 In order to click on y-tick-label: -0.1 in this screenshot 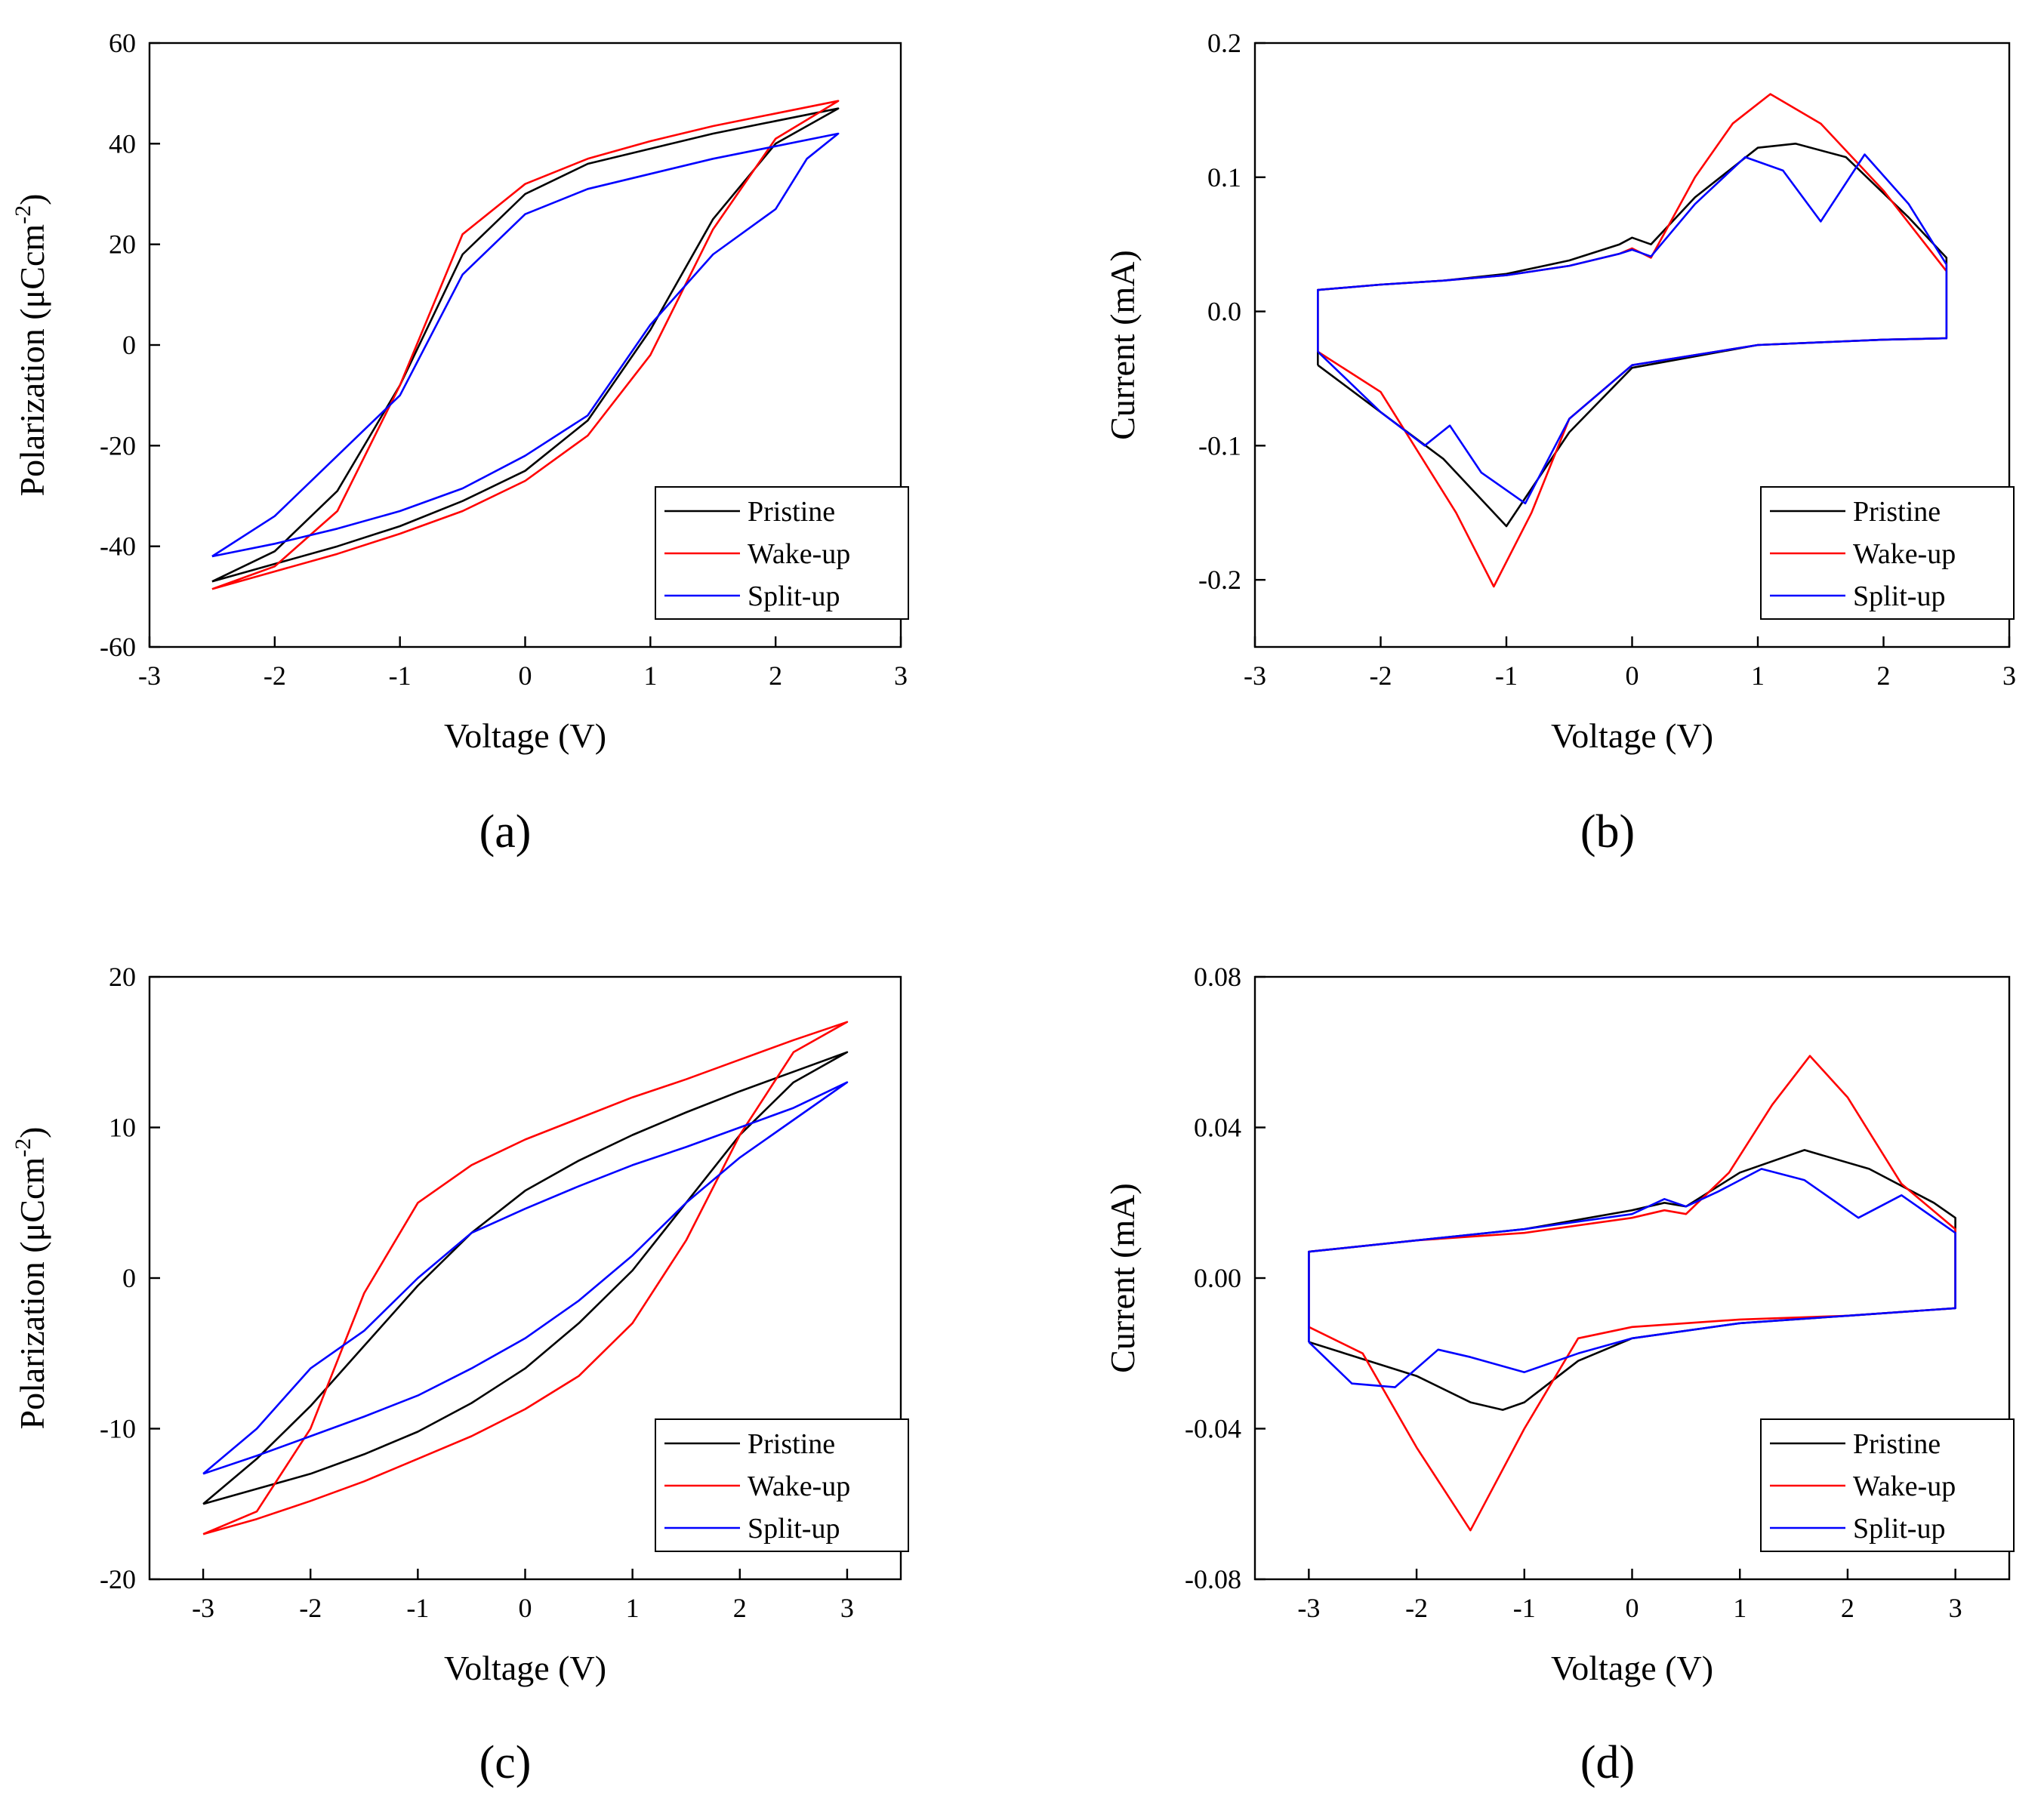, I will do `click(1220, 445)`.